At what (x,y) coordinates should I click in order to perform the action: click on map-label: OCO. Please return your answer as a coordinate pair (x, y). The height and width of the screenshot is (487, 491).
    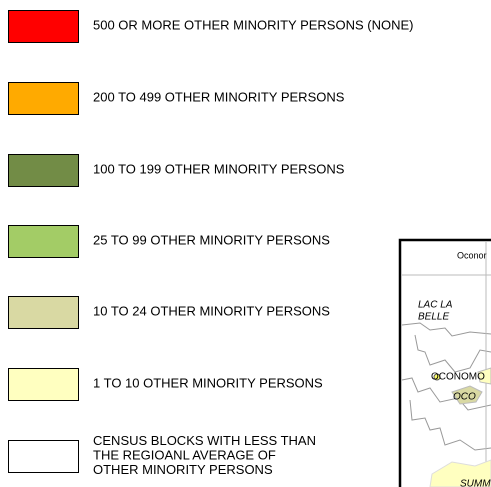
    Looking at the image, I should click on (464, 397).